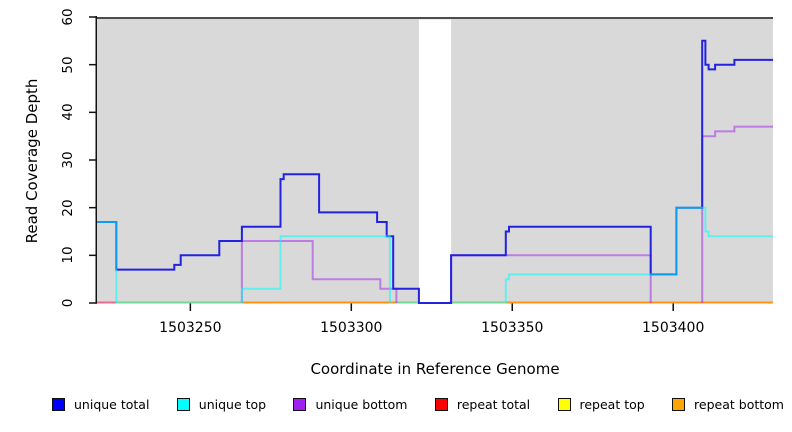  What do you see at coordinates (232, 404) in the screenshot?
I see `legend-label: unique top` at bounding box center [232, 404].